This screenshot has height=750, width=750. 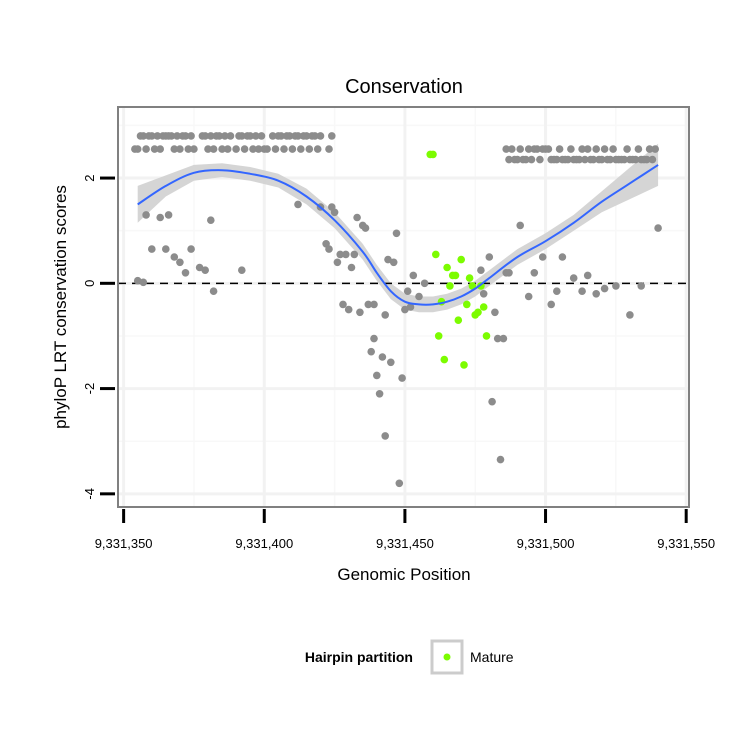 I want to click on smooth-trend-line, so click(x=398, y=235).